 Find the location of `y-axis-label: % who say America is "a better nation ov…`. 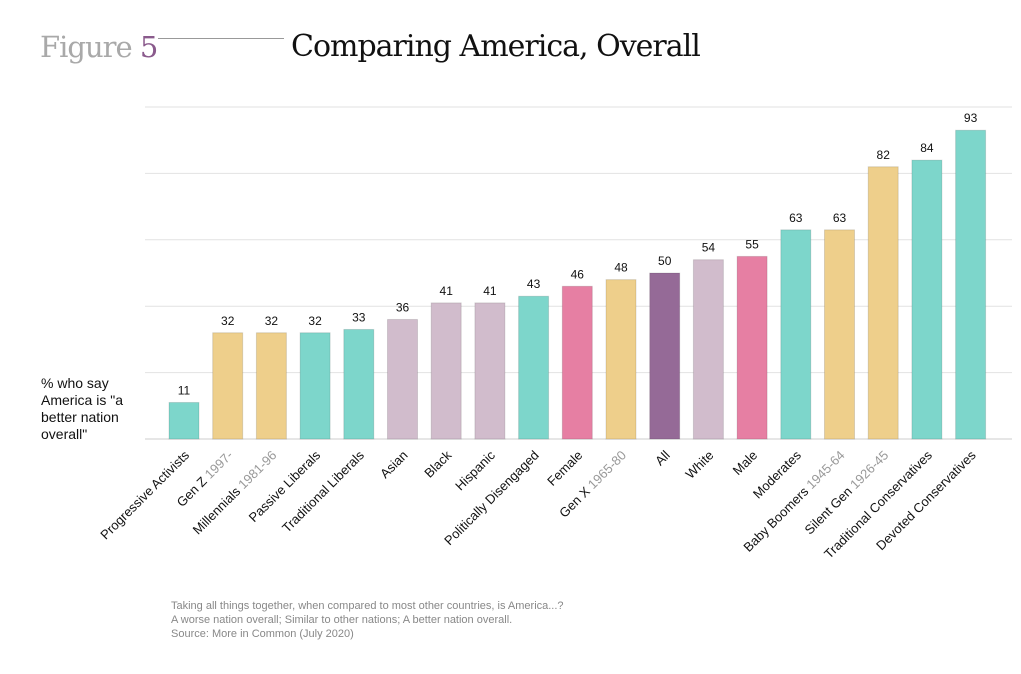

y-axis-label: % who say America is "a better nation ov… is located at coordinates (82, 408).